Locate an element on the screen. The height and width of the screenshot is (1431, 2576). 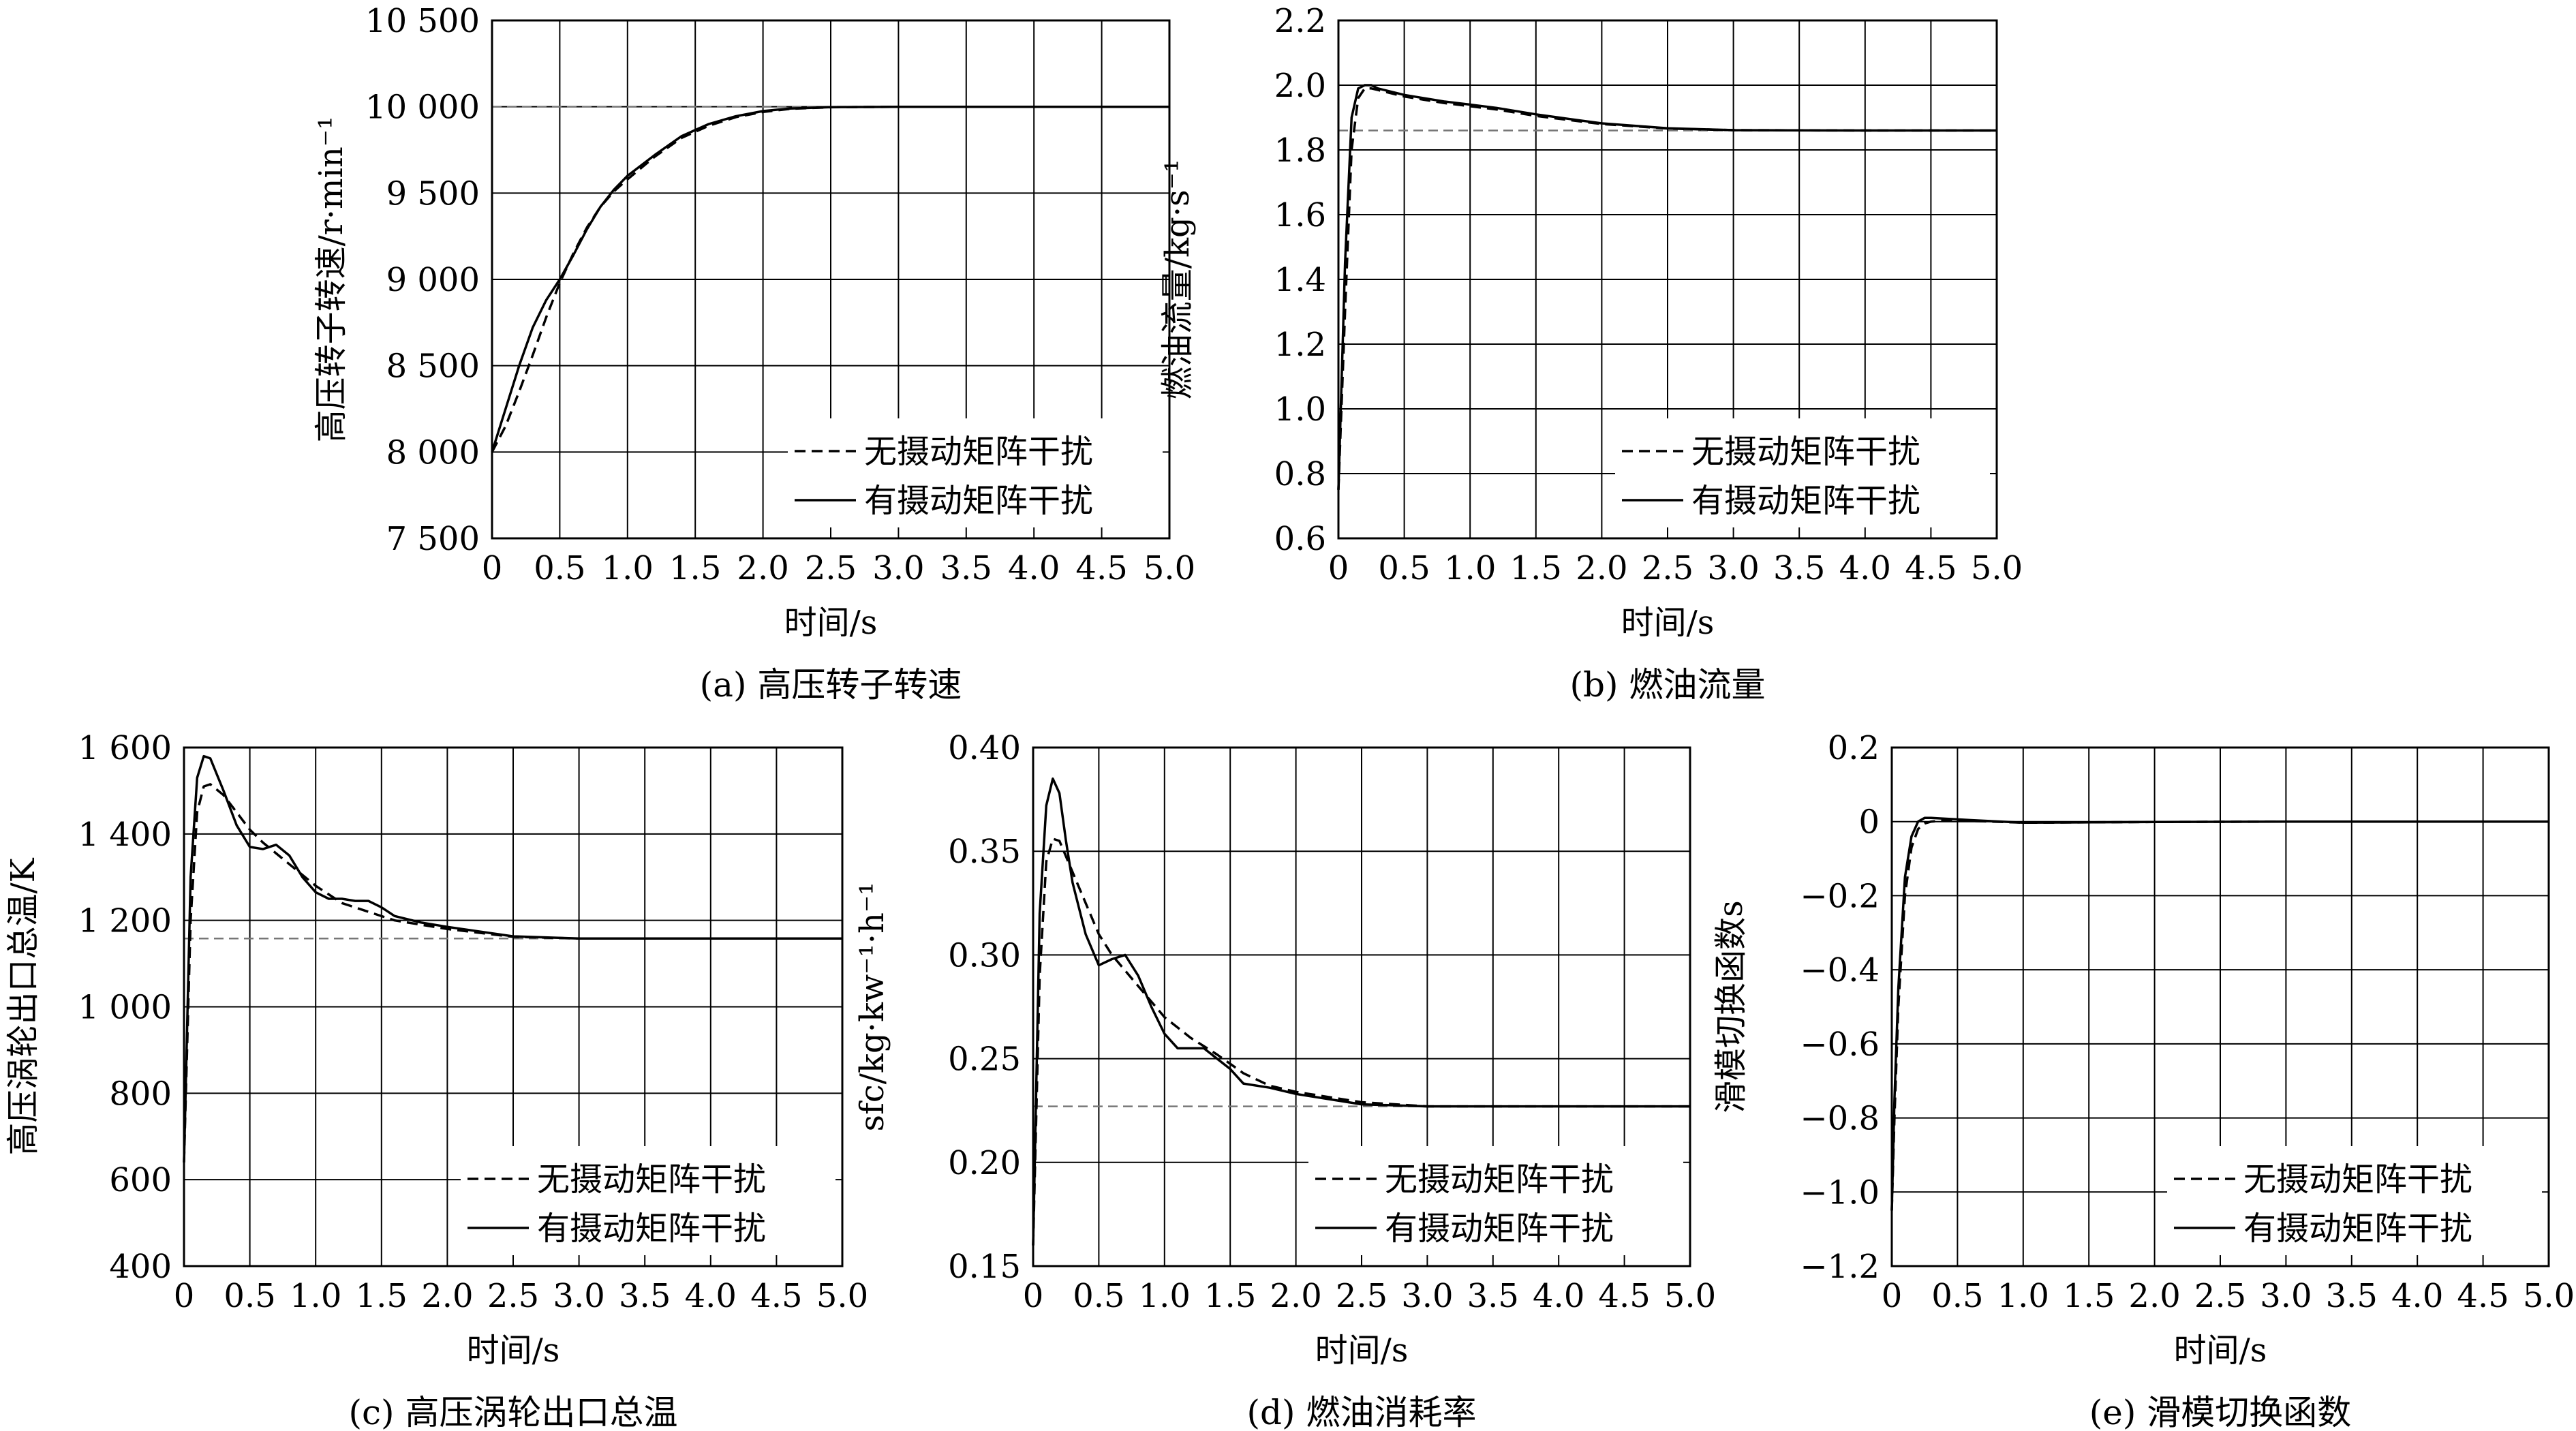
chart1-xtick-label-5: 2.5 is located at coordinates (831, 568).